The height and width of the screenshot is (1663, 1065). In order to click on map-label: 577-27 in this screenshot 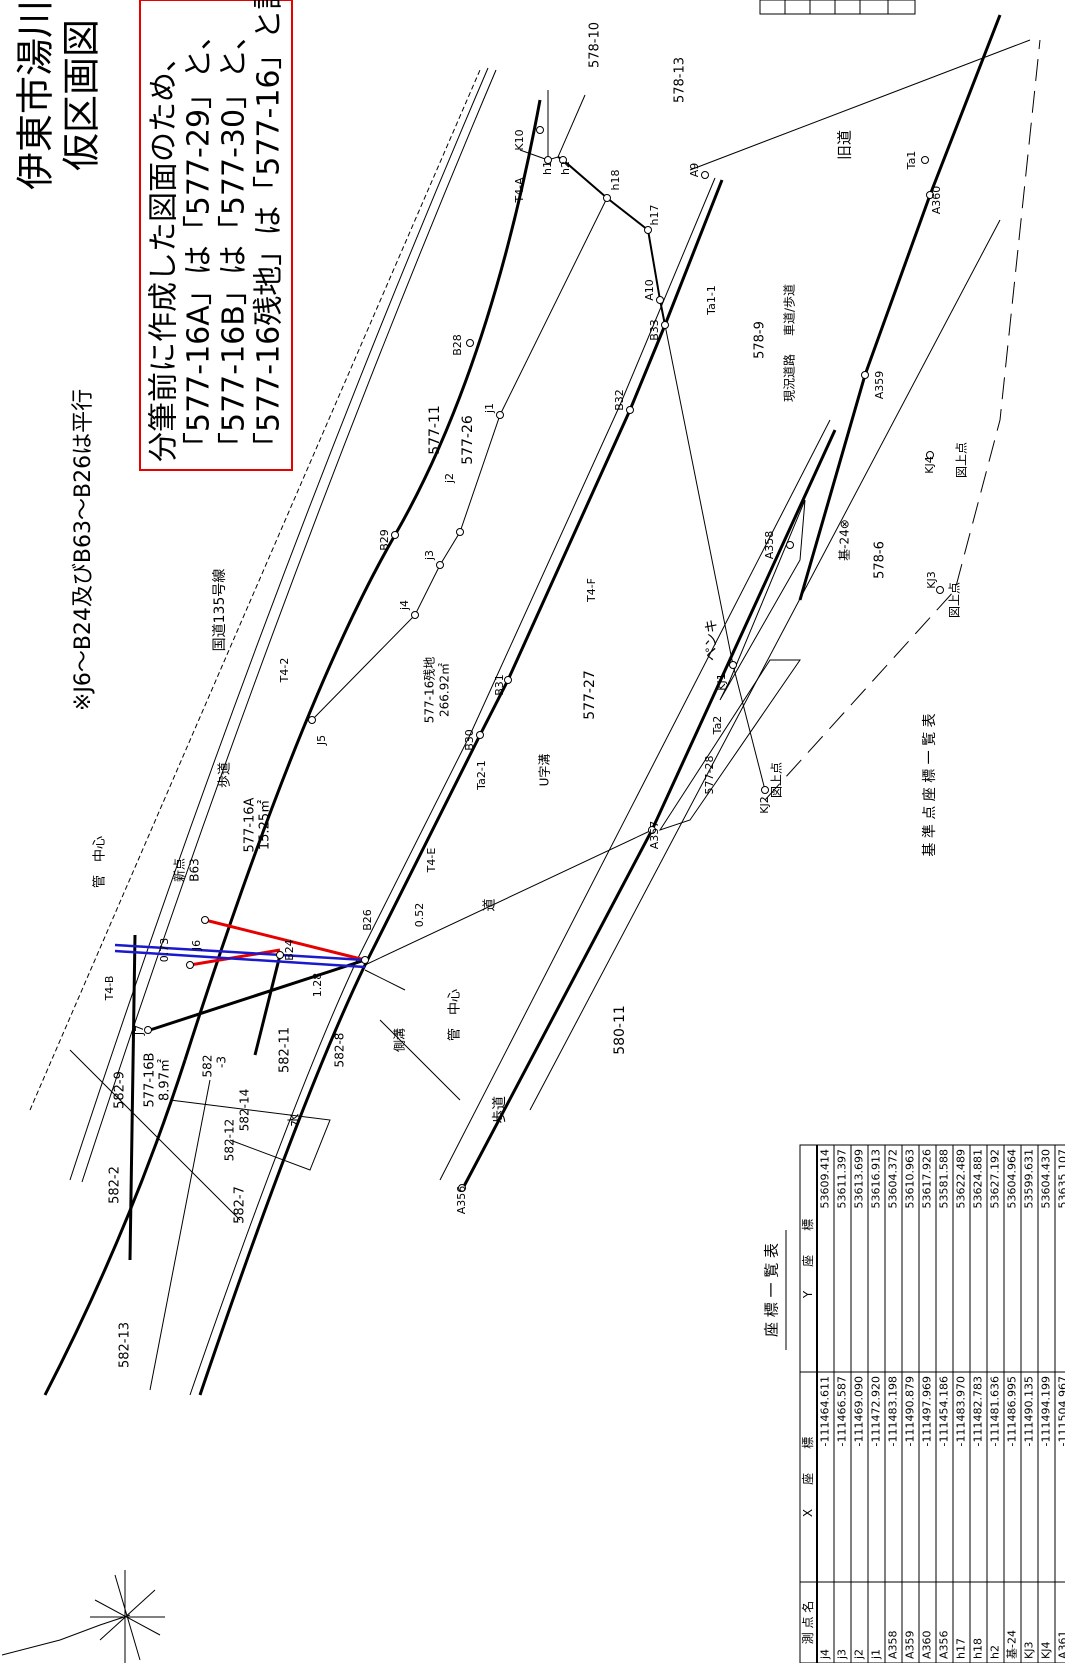, I will do `click(590, 695)`.